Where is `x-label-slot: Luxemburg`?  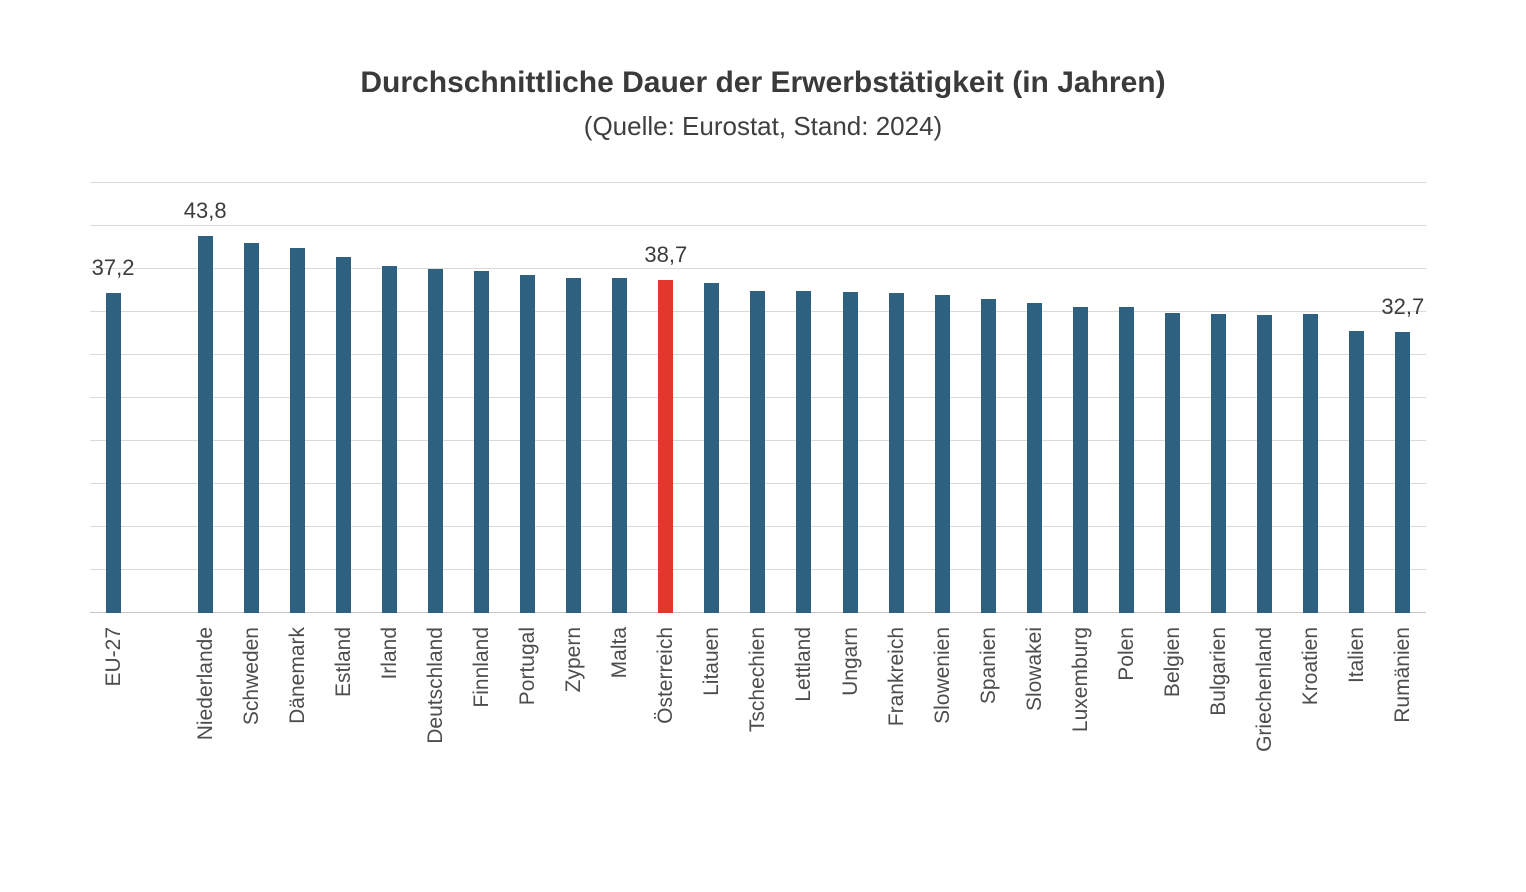
x-label-slot: Luxemburg is located at coordinates (1080, 679).